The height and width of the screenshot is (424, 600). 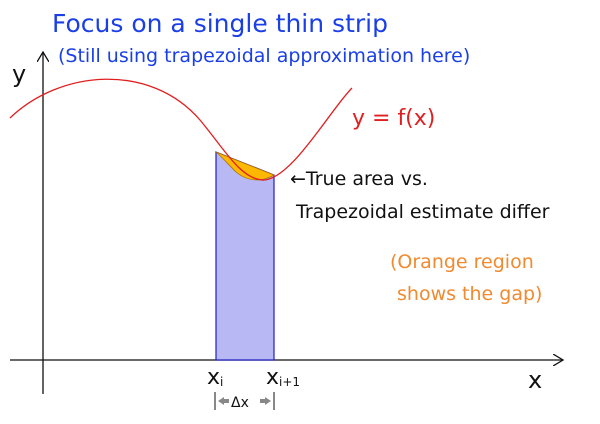 What do you see at coordinates (221, 382) in the screenshot?
I see `tick-label-xi-sub: i` at bounding box center [221, 382].